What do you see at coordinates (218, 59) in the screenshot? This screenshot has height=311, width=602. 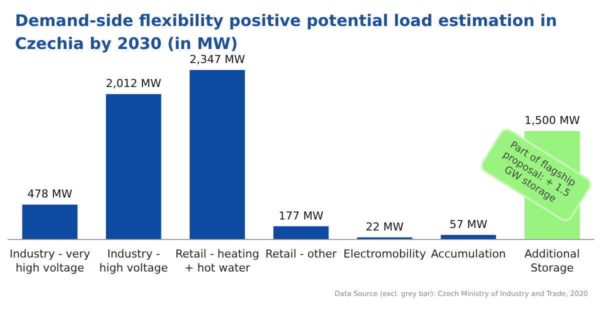 I see `data-label: 2,347 MW` at bounding box center [218, 59].